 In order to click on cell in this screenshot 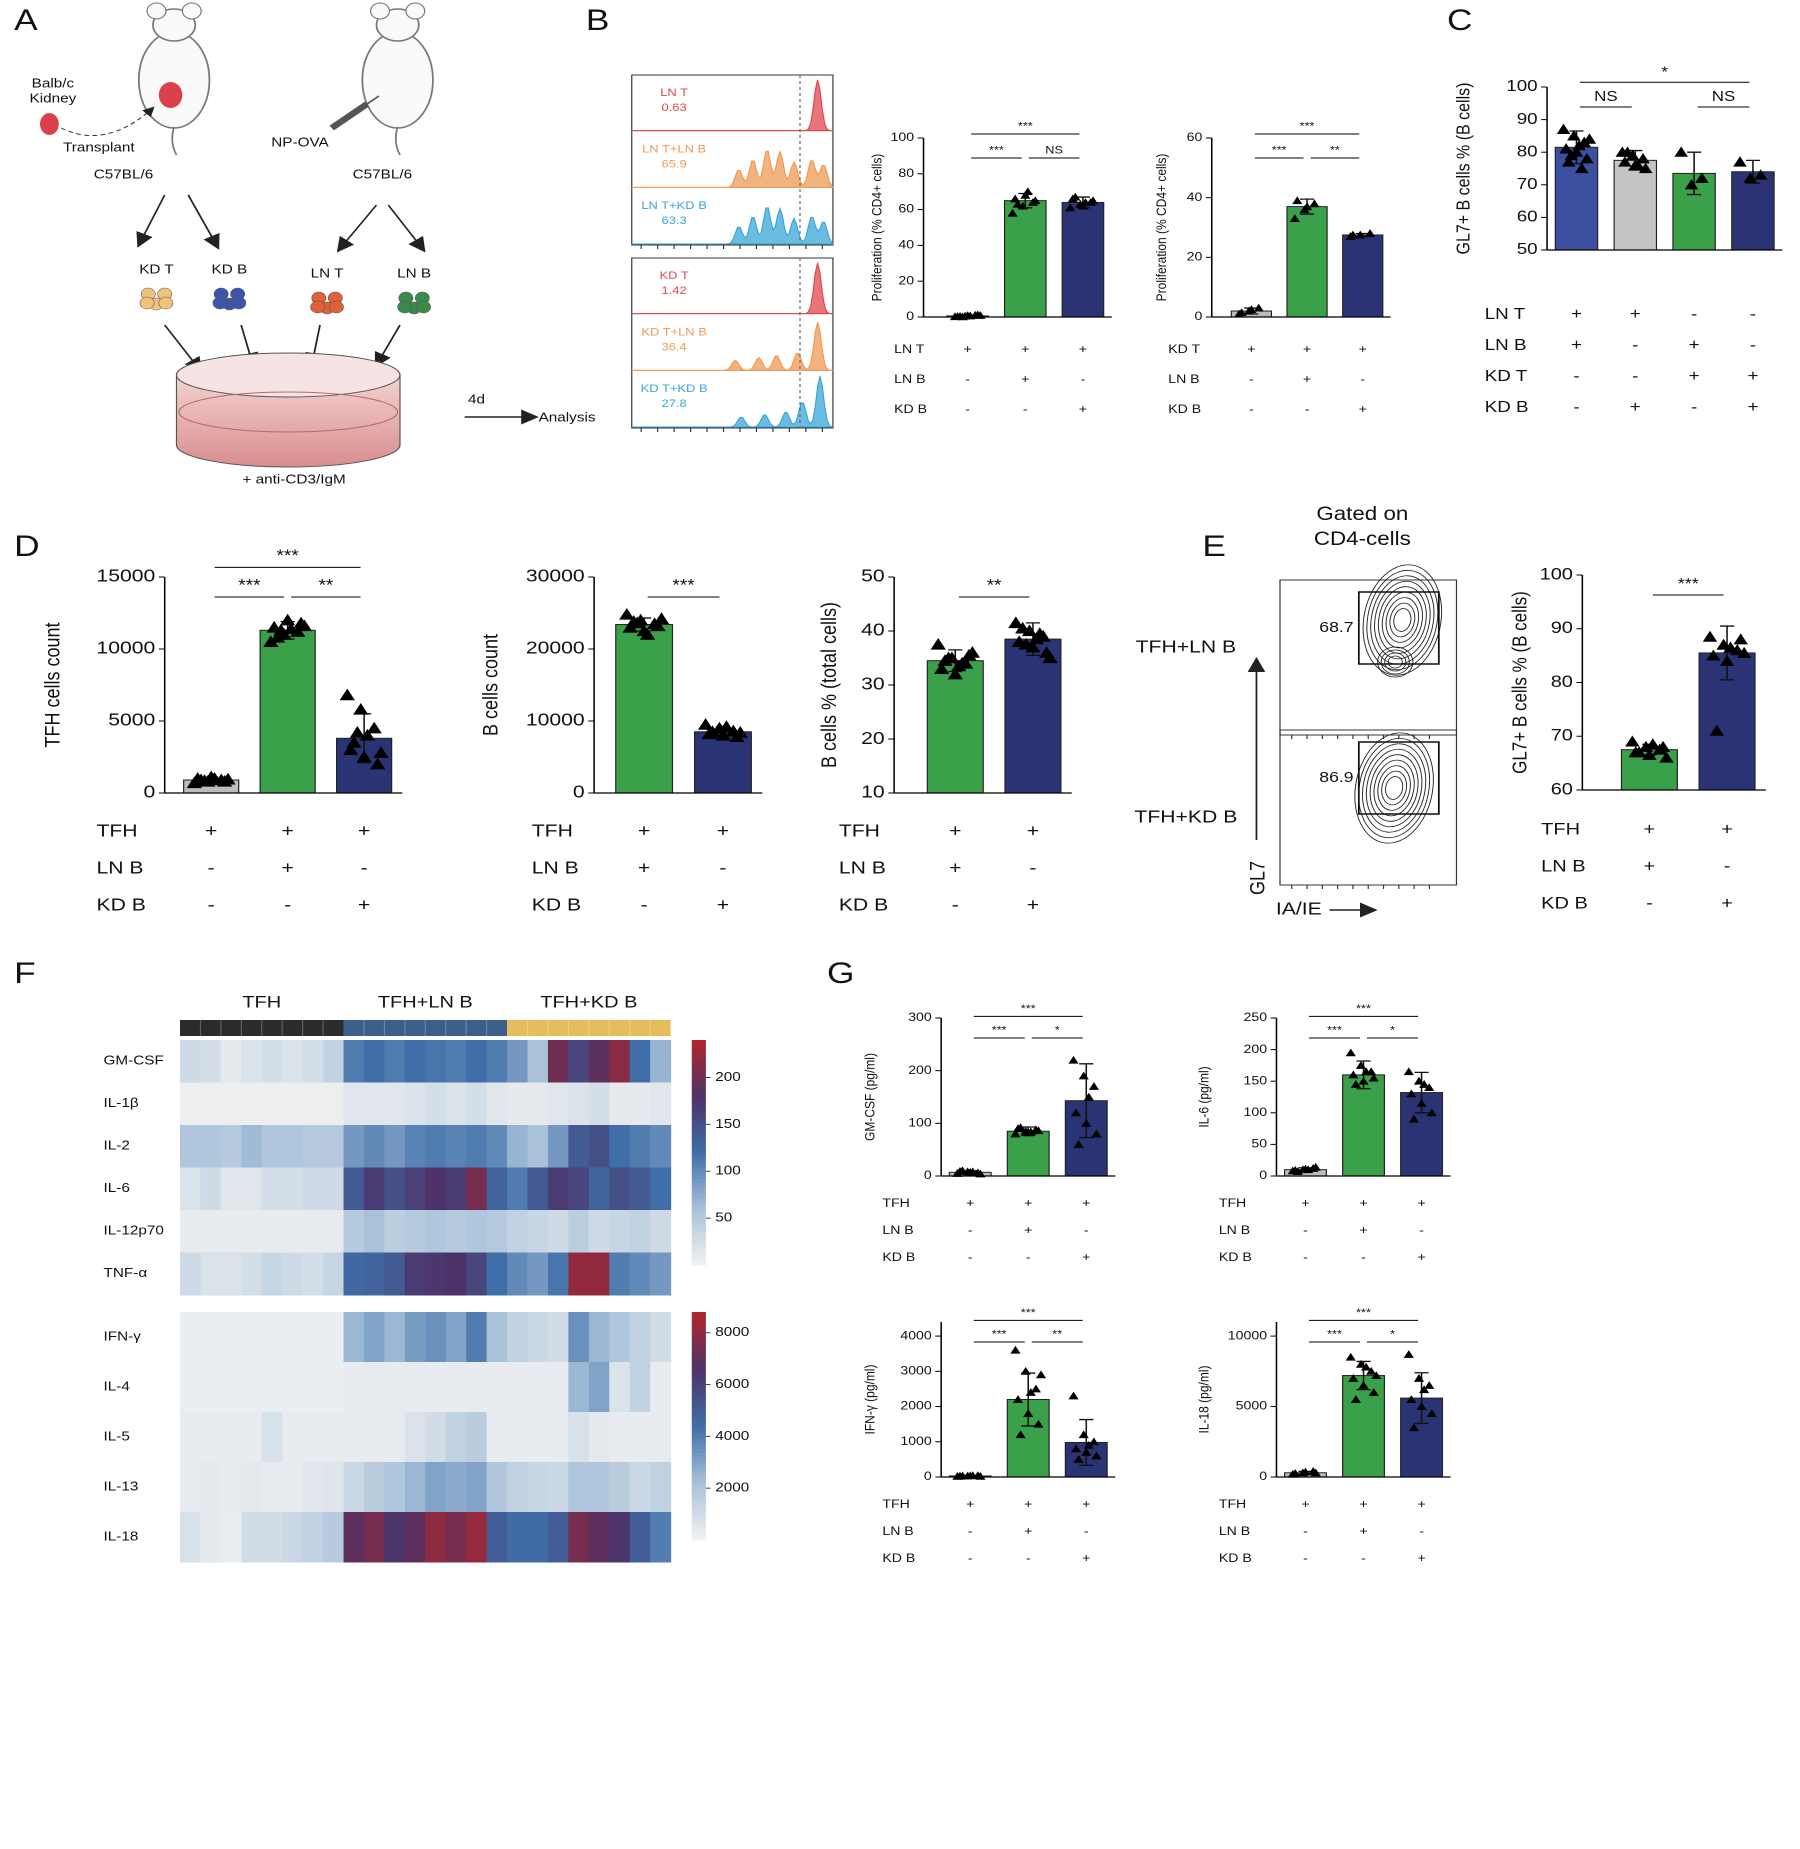, I will do `click(239, 303)`.